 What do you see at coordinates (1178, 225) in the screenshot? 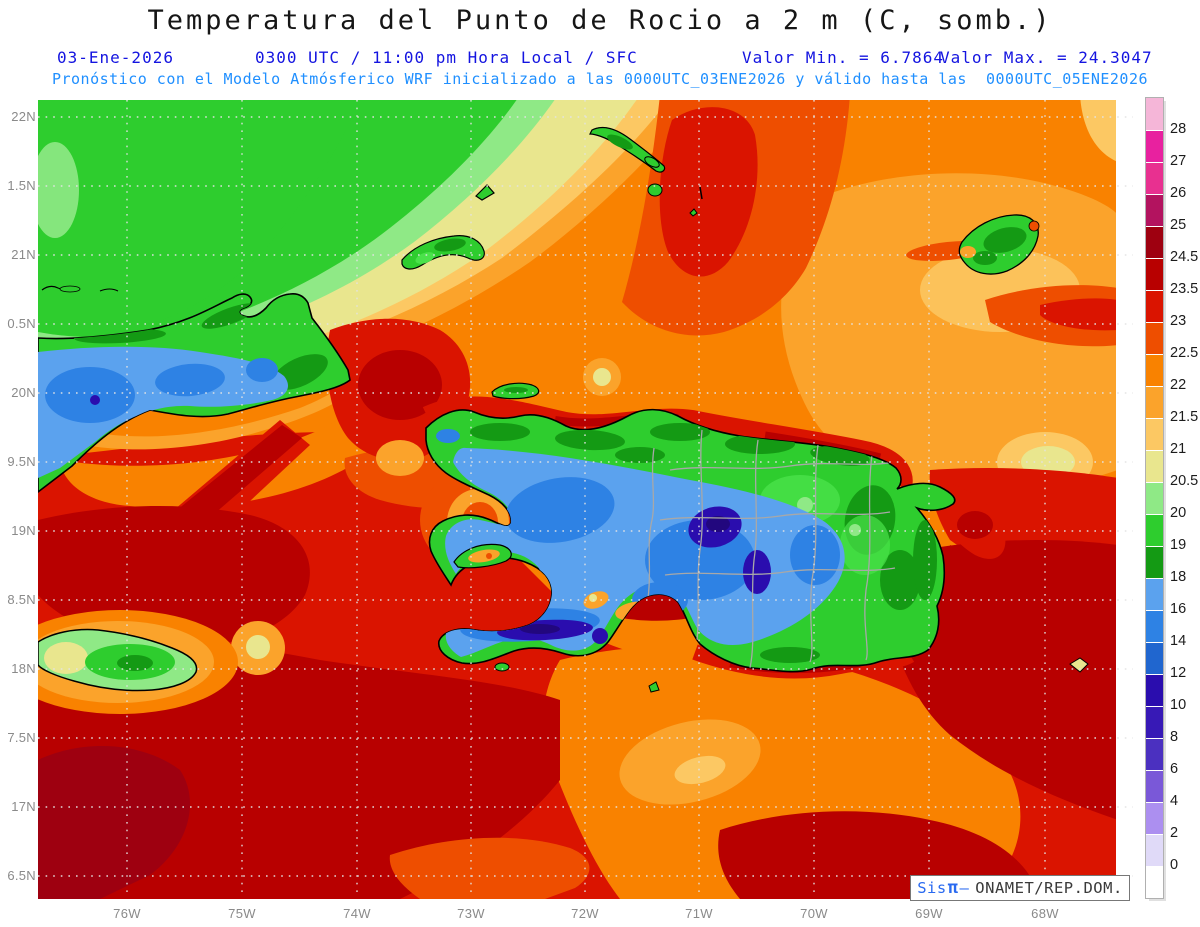
I see `colorbar-label-25: 25` at bounding box center [1178, 225].